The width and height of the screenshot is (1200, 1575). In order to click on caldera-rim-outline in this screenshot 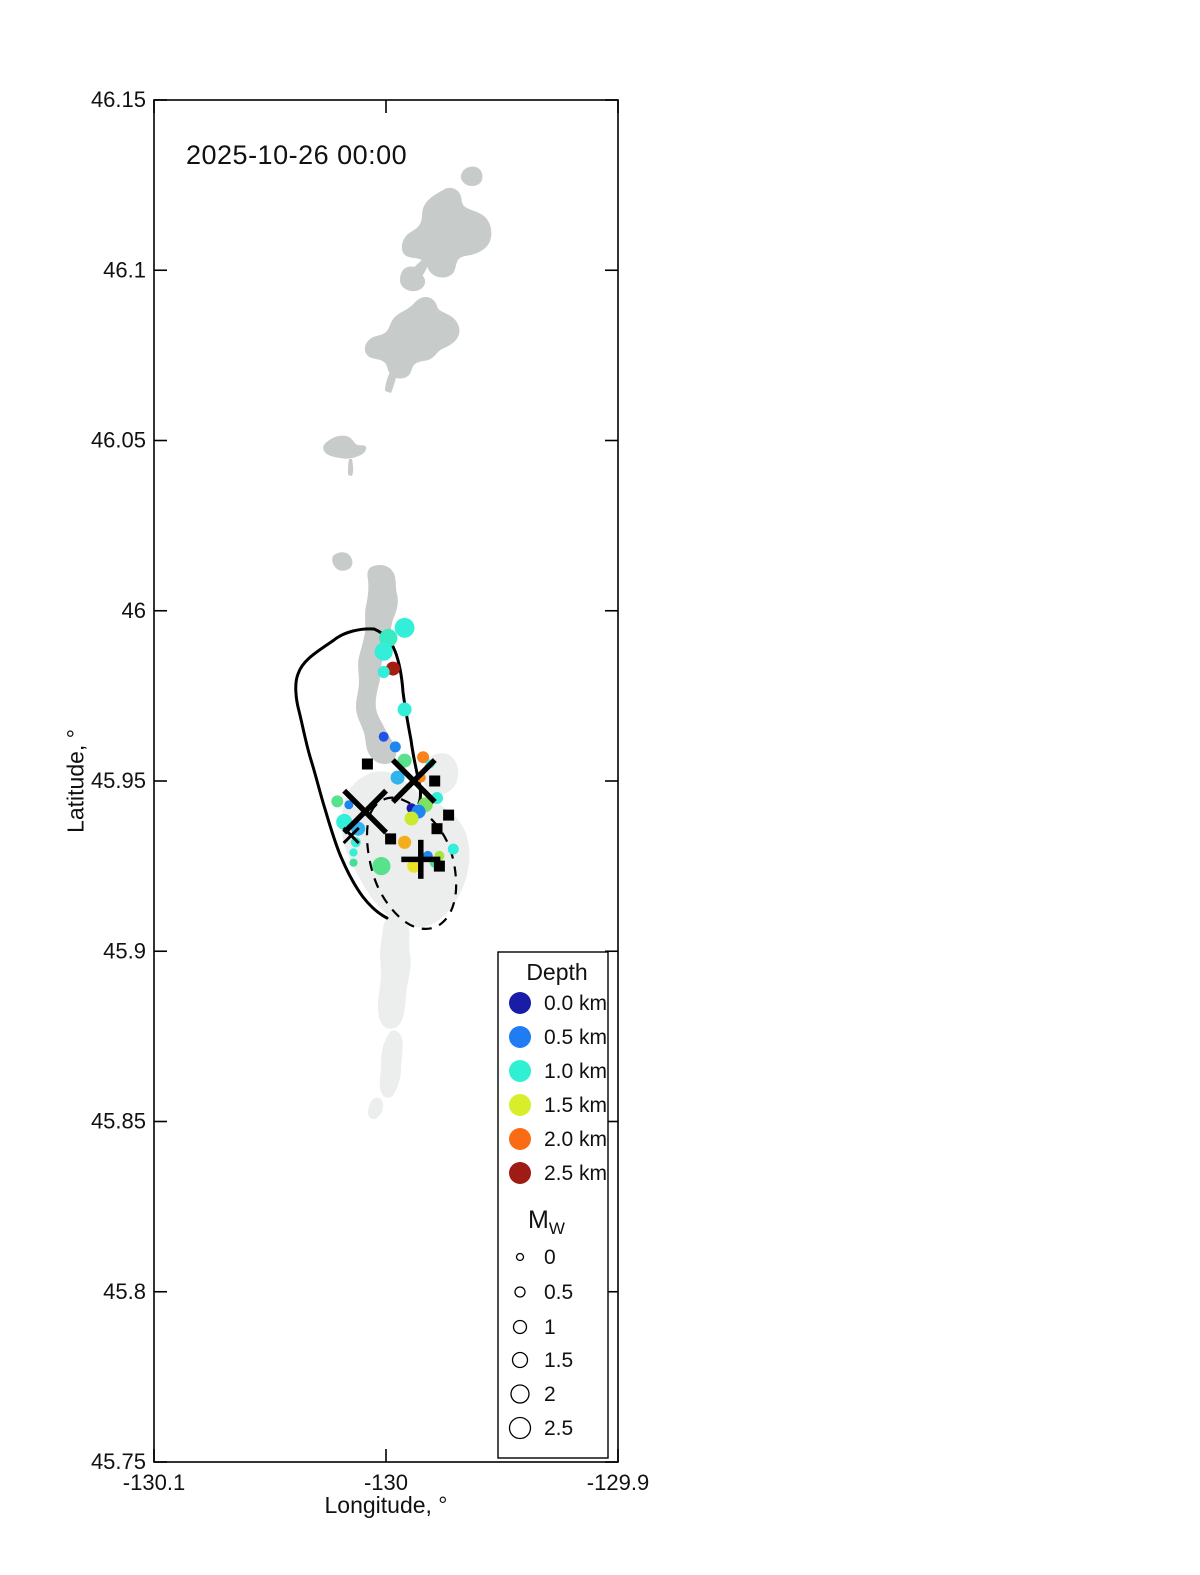, I will do `click(341, 773)`.